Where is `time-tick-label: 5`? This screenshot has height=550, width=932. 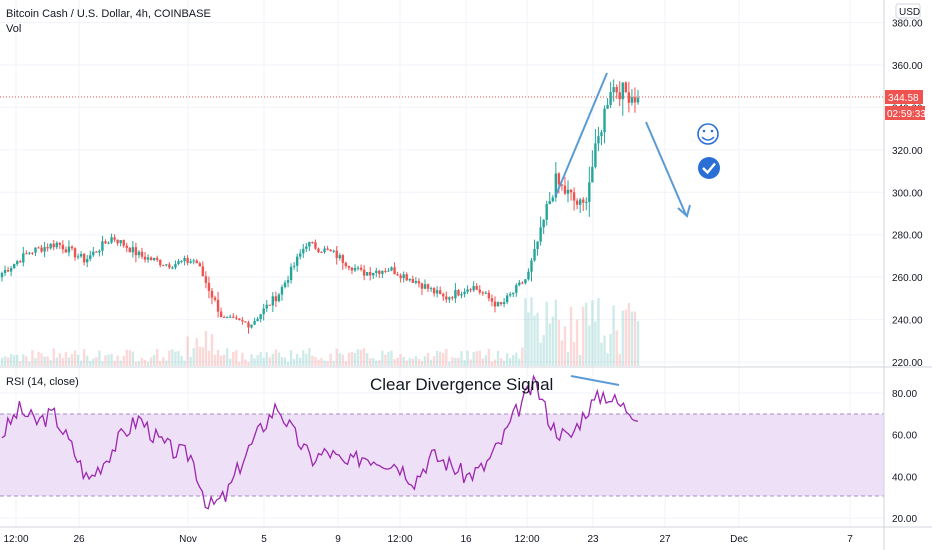 time-tick-label: 5 is located at coordinates (264, 539).